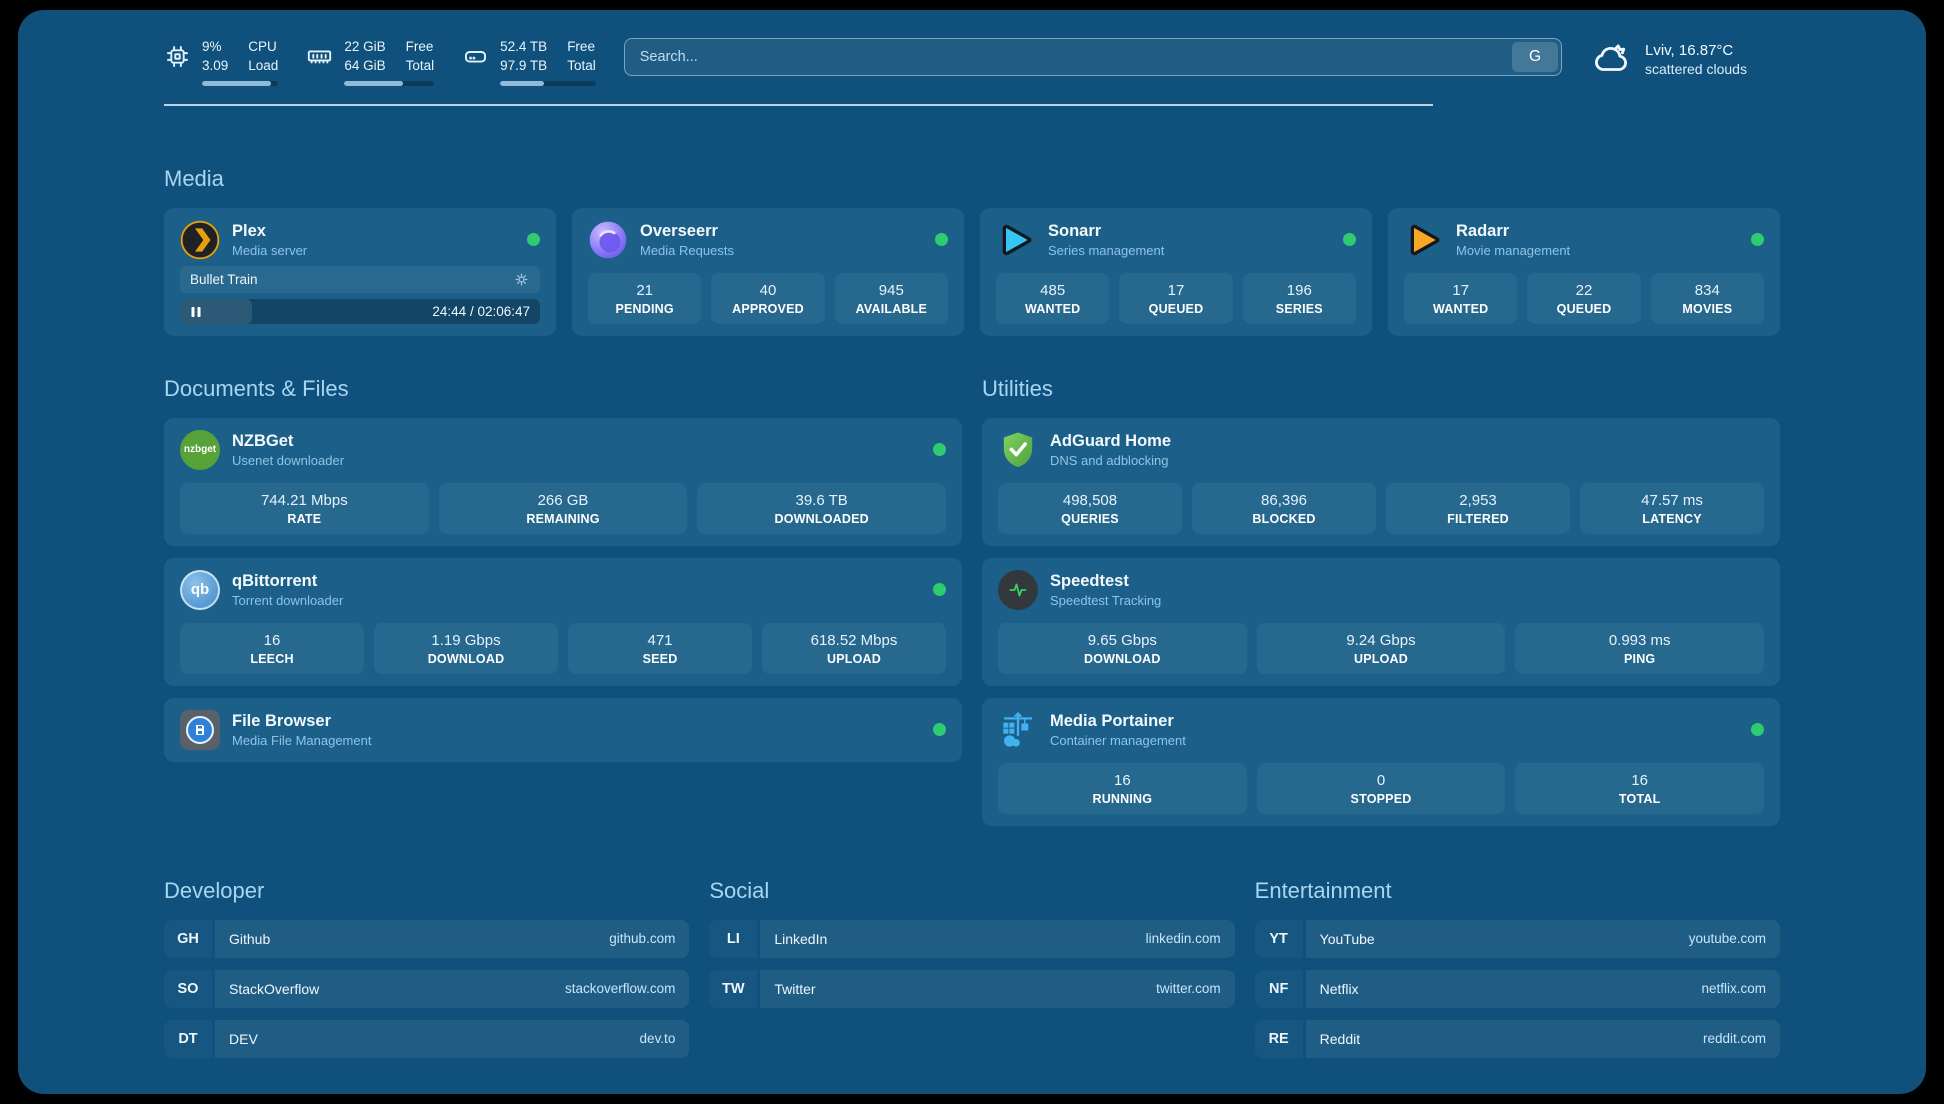 The height and width of the screenshot is (1104, 1944). What do you see at coordinates (177, 56) in the screenshot?
I see `cpu-icon` at bounding box center [177, 56].